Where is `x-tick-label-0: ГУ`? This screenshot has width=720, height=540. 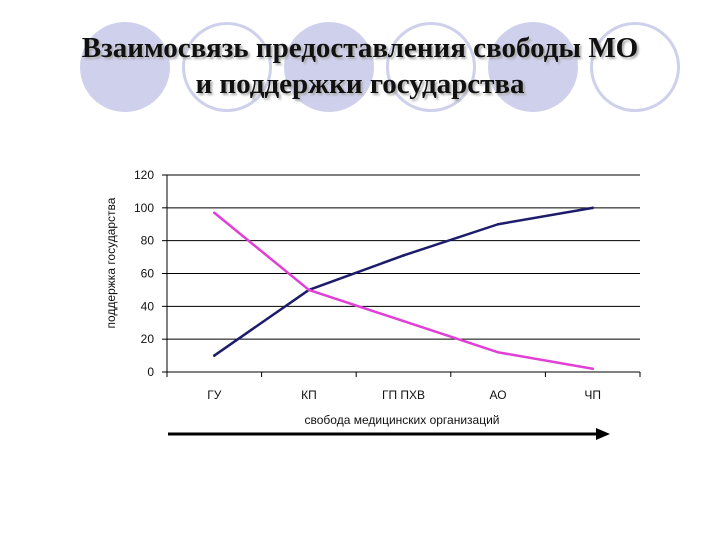 x-tick-label-0: ГУ is located at coordinates (214, 395).